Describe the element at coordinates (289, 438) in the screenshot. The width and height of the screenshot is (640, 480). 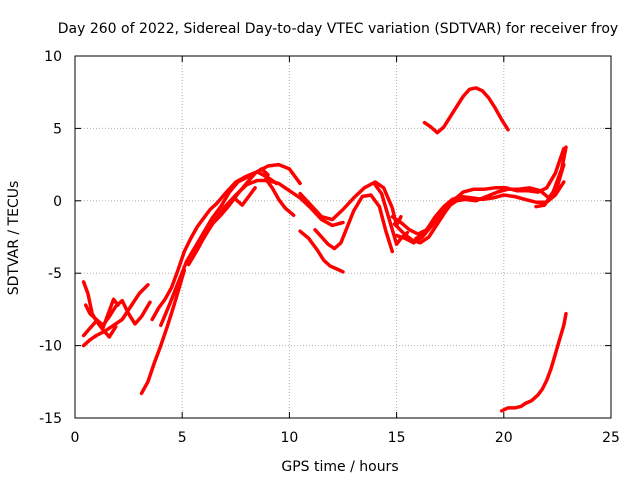
I see `x-tick-label: 10` at that location.